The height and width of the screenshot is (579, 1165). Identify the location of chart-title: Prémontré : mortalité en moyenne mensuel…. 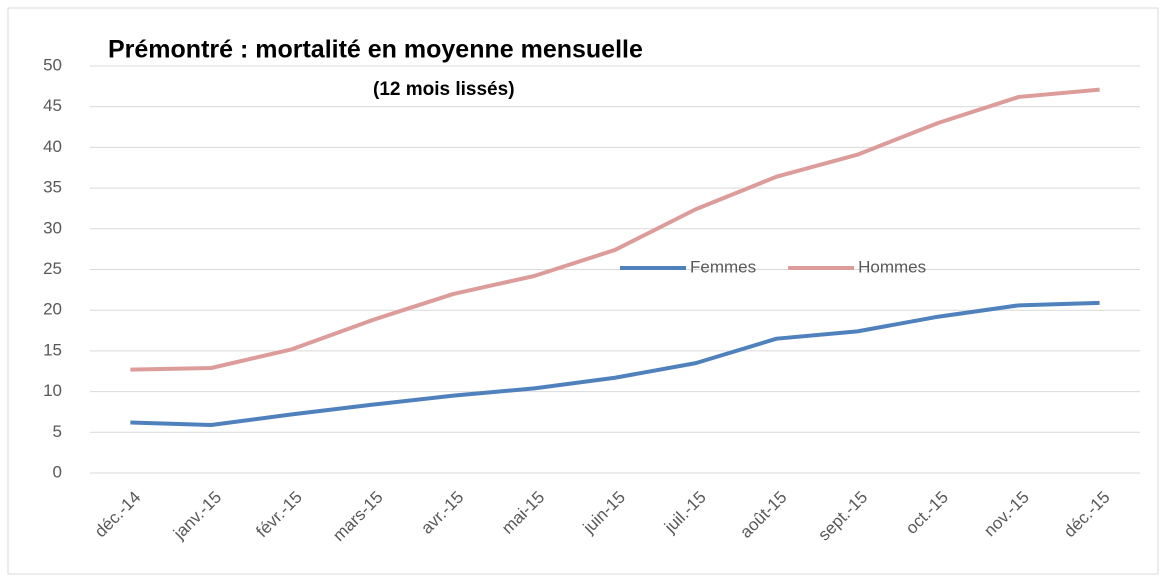
(375, 50).